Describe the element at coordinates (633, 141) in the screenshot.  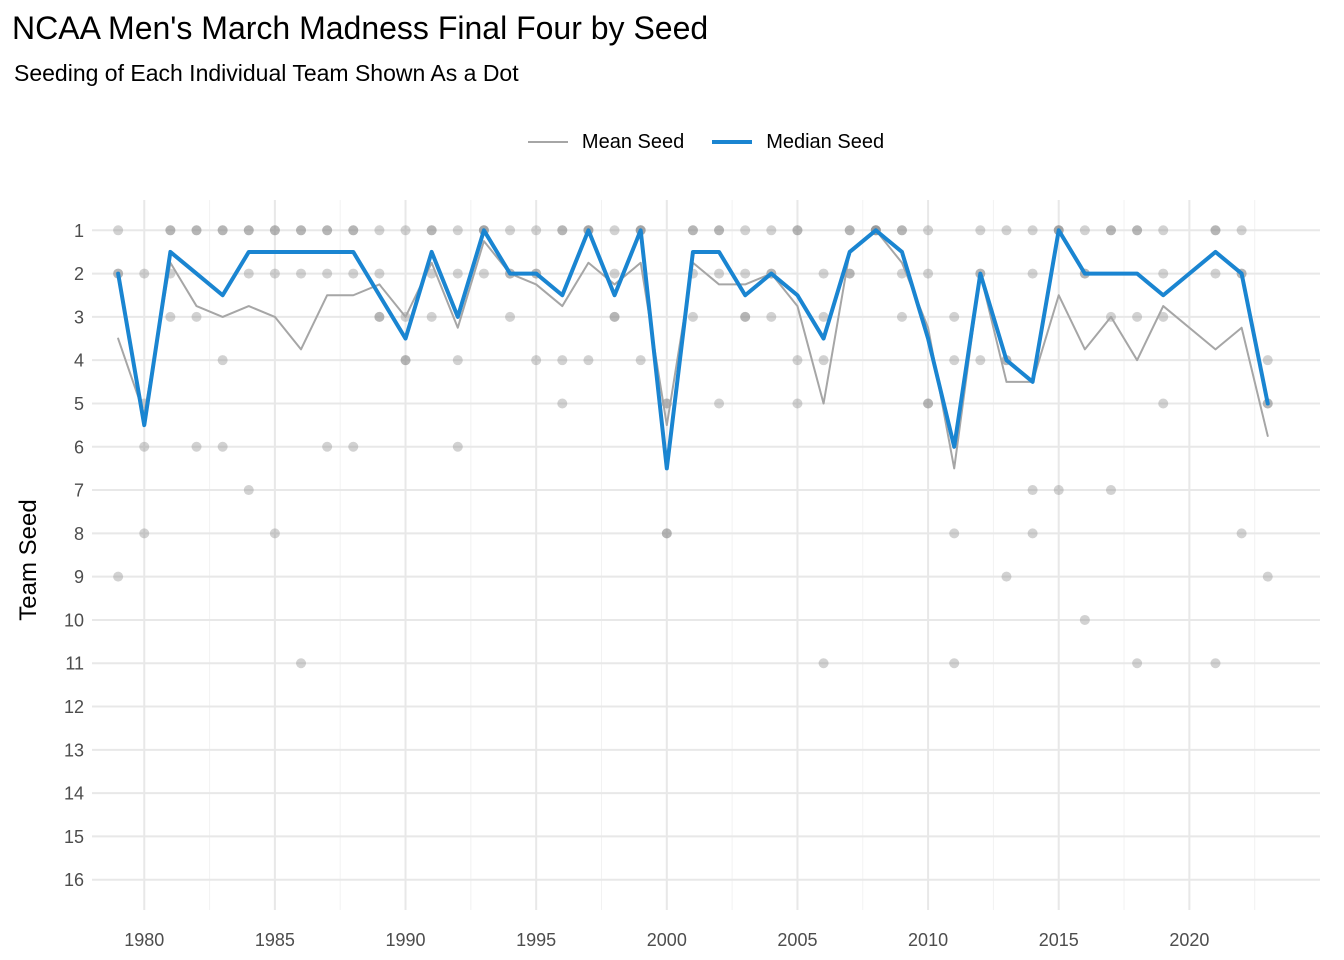
I see `legend-label-mean-seed: Mean Seed` at that location.